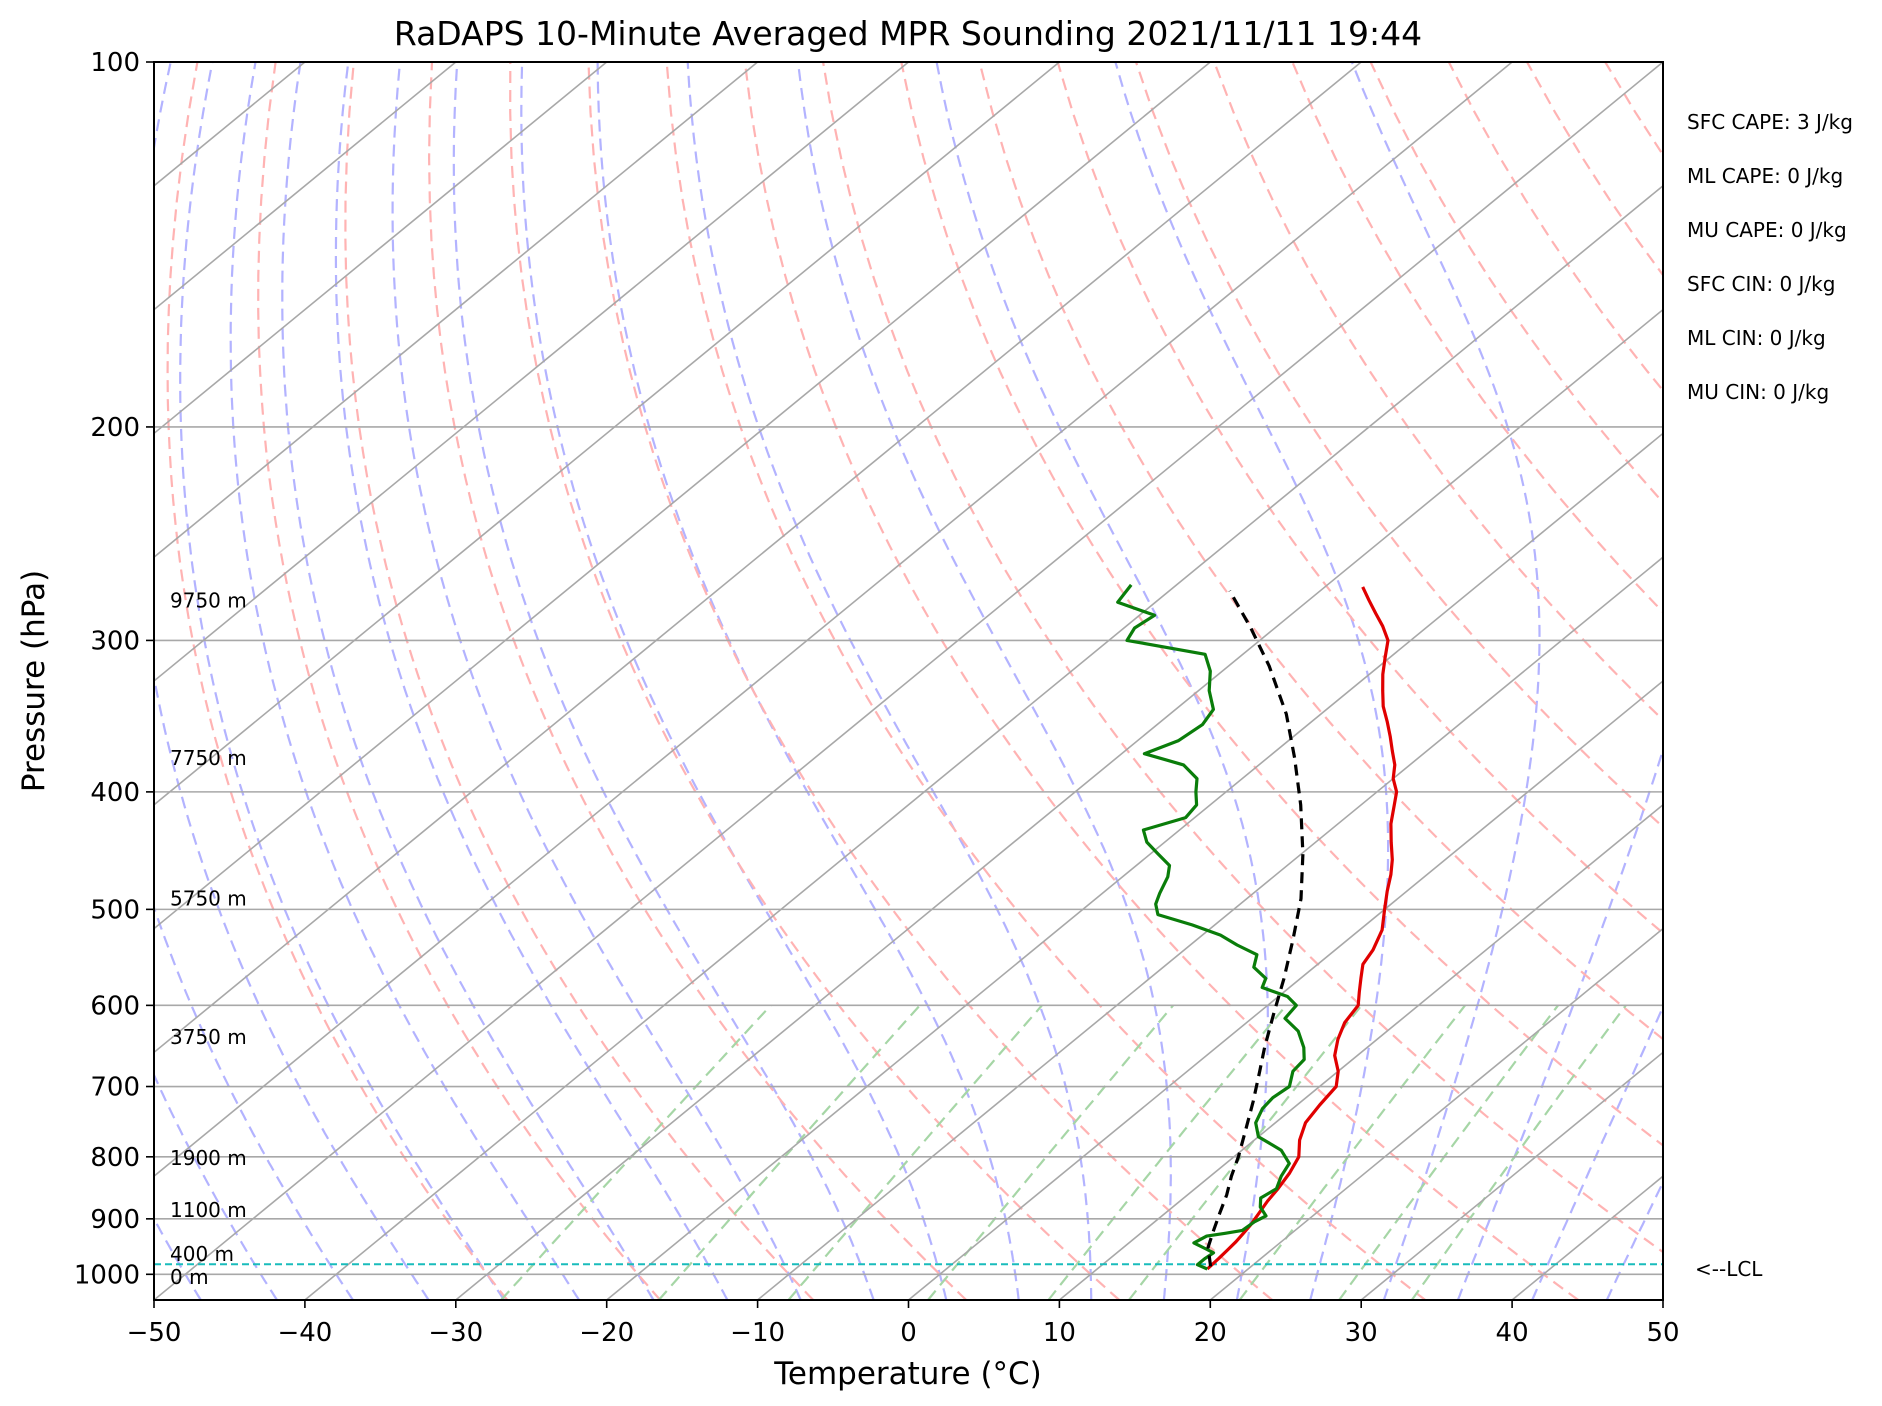 The height and width of the screenshot is (1406, 1882). Describe the element at coordinates (154, 1333) in the screenshot. I see `x-tick-label: −50` at that location.